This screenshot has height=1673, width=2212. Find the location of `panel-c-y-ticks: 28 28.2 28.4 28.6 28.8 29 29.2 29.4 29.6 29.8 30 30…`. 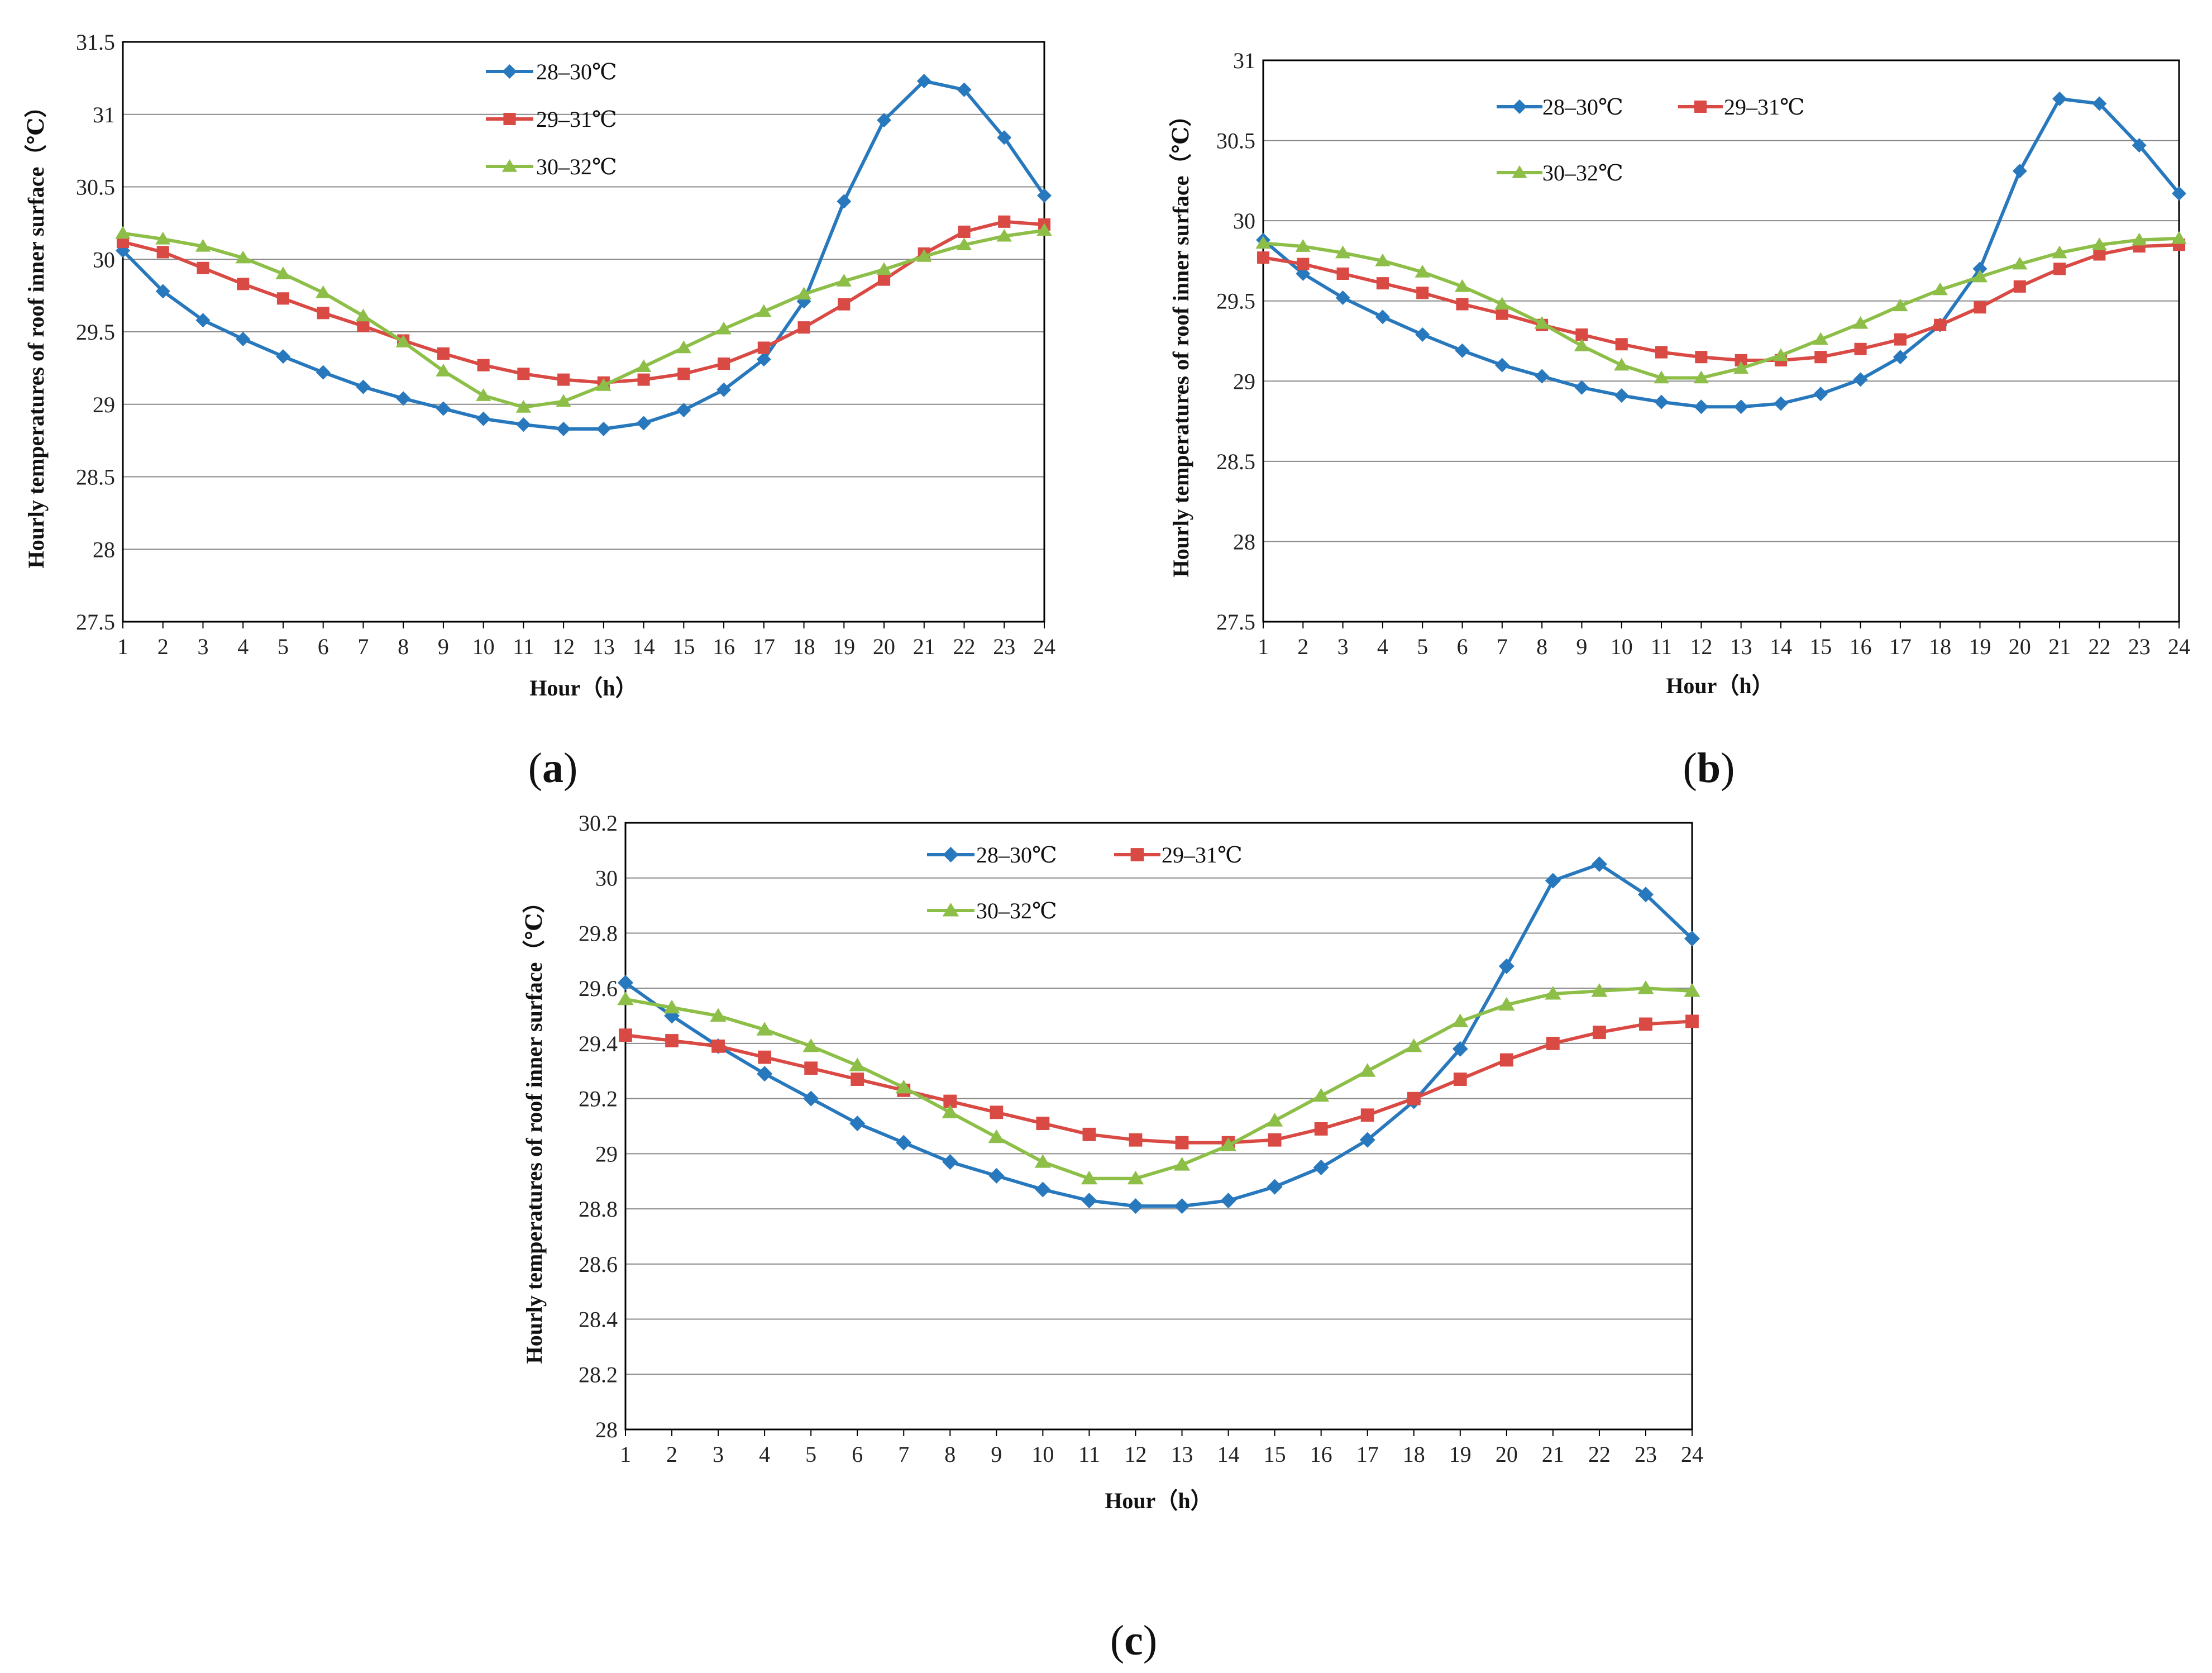

panel-c-y-ticks: 28 28.2 28.4 28.6 28.8 29 29.2 29.4 29.6 29.8 30 30… is located at coordinates (598, 1127).